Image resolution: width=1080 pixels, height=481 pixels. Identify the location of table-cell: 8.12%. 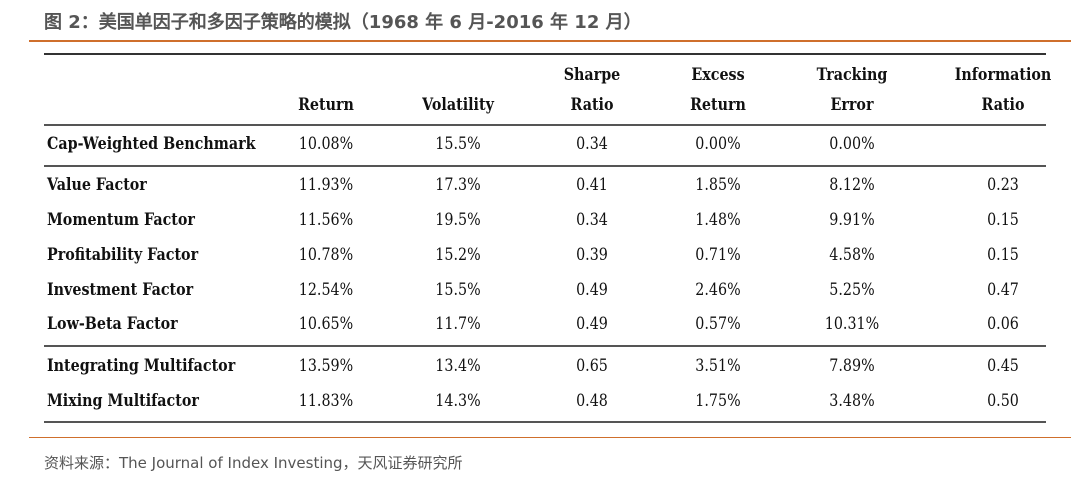
(852, 185).